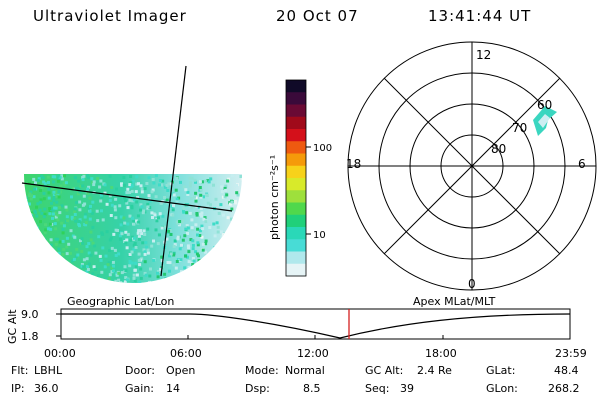  Describe the element at coordinates (407, 388) in the screenshot. I see `seq-value: 39` at that location.